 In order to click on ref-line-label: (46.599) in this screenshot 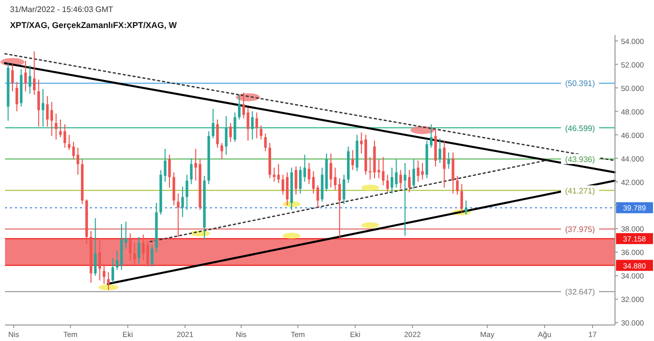, I will do `click(580, 128)`.